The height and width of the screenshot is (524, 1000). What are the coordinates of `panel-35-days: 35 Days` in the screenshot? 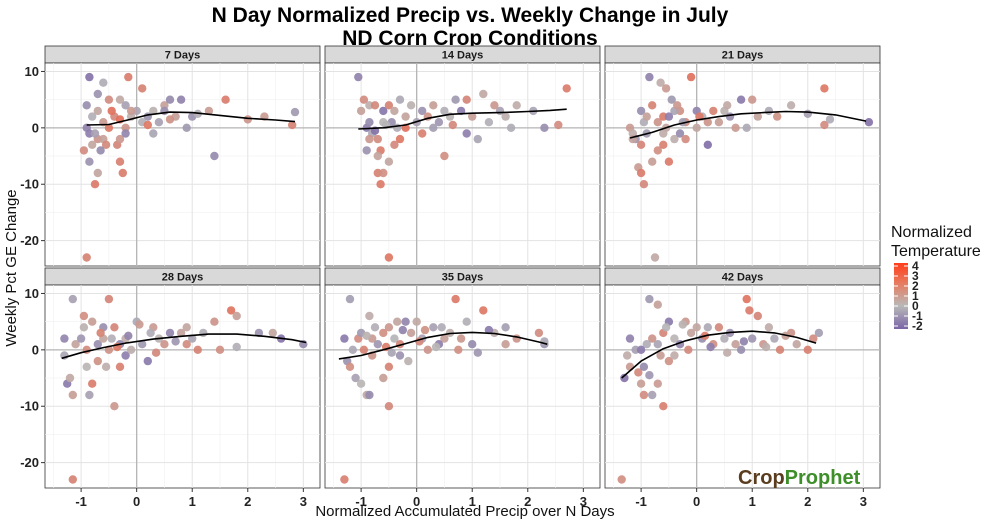 It's located at (462, 378).